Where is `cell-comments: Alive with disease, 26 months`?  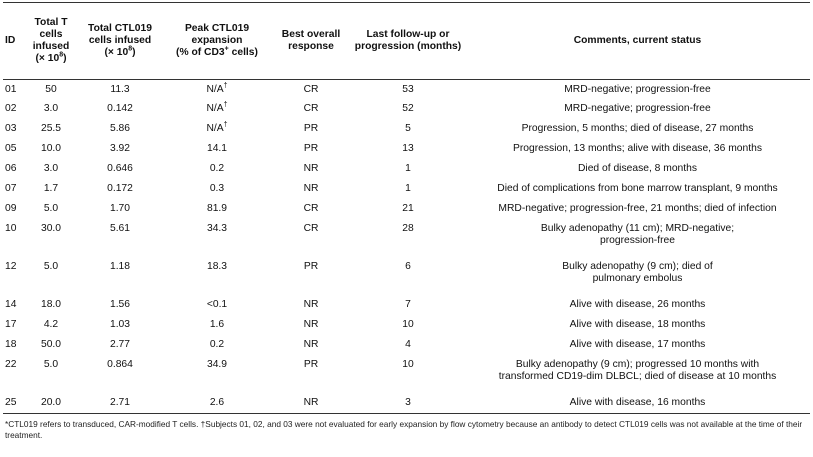
cell-comments: Alive with disease, 26 months is located at coordinates (637, 305).